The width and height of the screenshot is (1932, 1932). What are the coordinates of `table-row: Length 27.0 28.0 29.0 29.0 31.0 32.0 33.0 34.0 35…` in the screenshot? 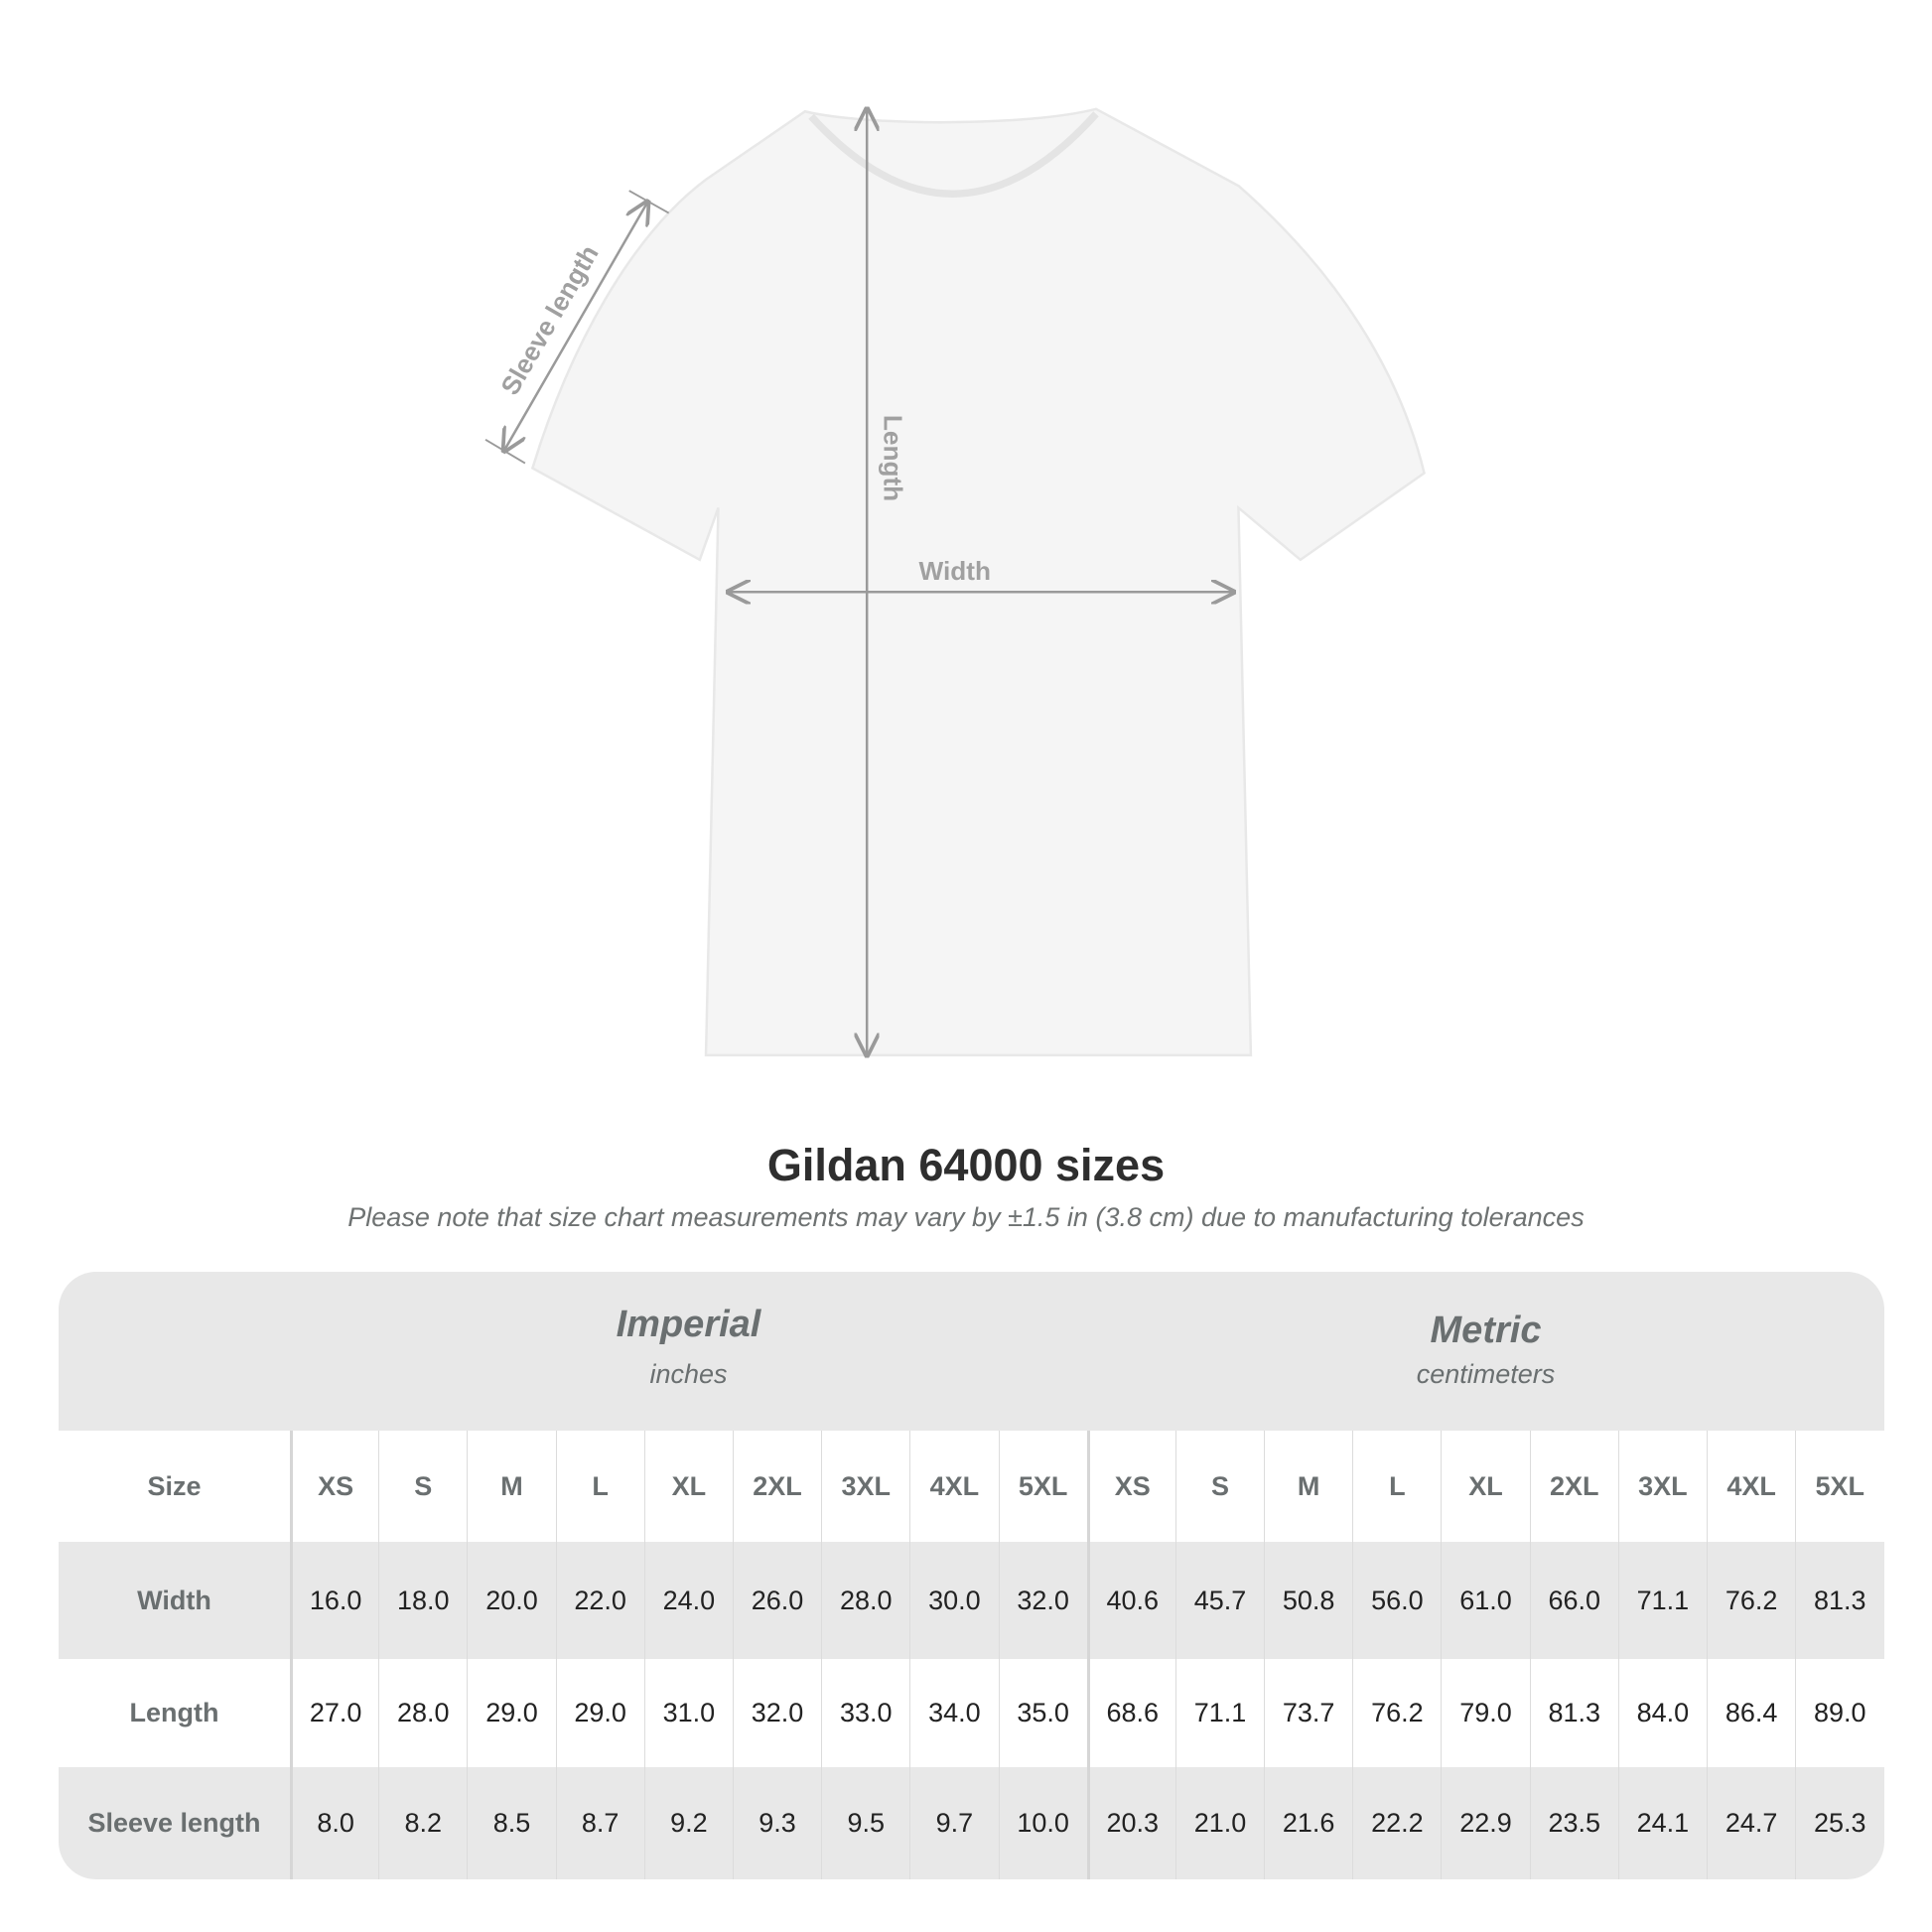 It's located at (971, 1713).